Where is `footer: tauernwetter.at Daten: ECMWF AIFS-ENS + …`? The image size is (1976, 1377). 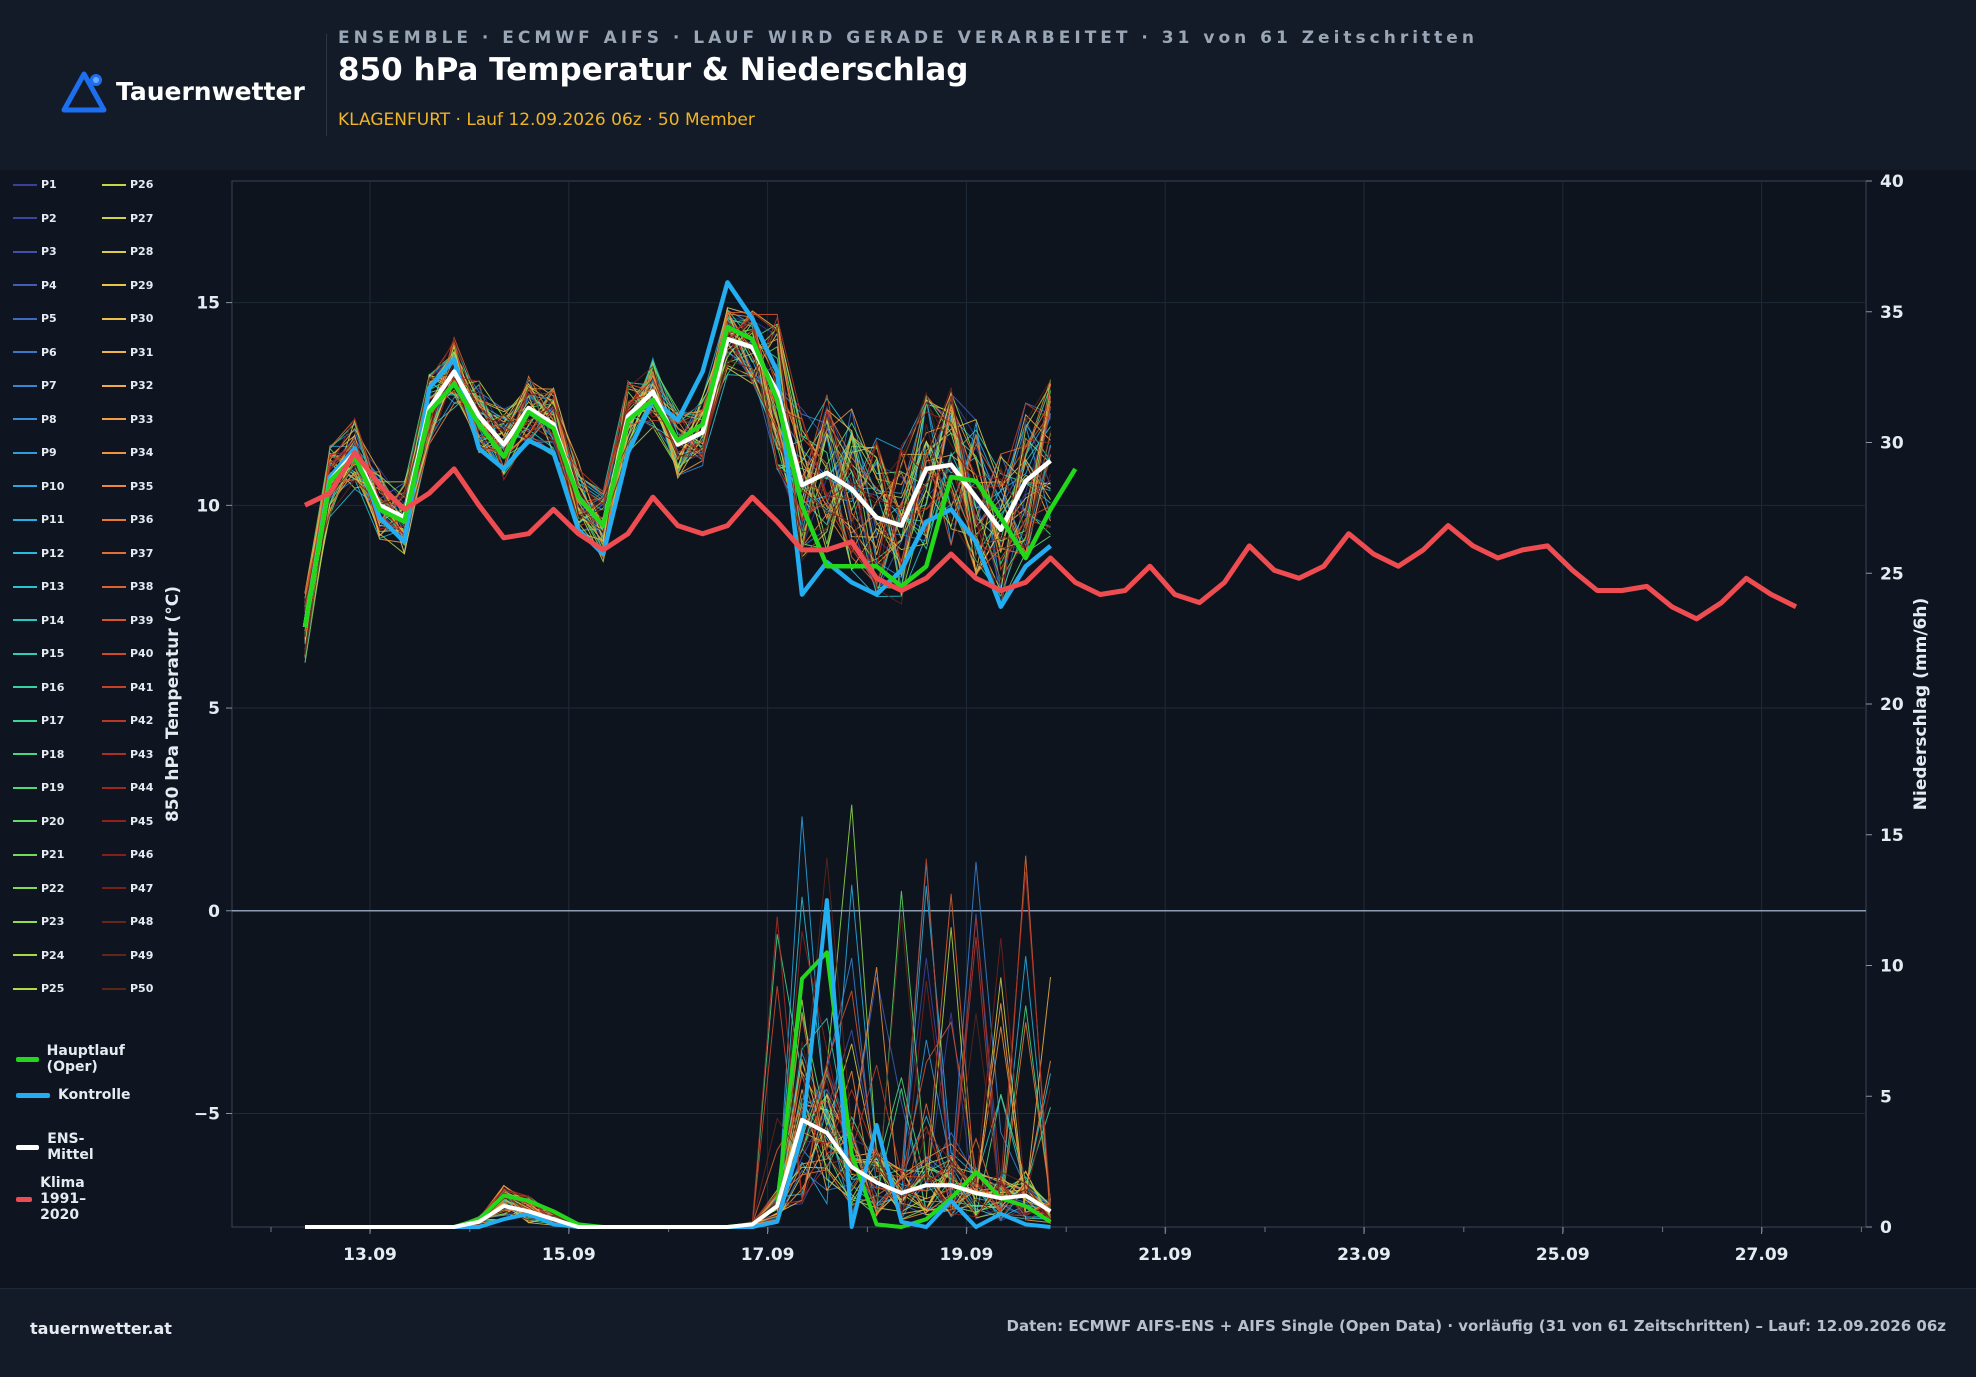 footer: tauernwetter.at Daten: ECMWF AIFS-ENS + … is located at coordinates (988, 1332).